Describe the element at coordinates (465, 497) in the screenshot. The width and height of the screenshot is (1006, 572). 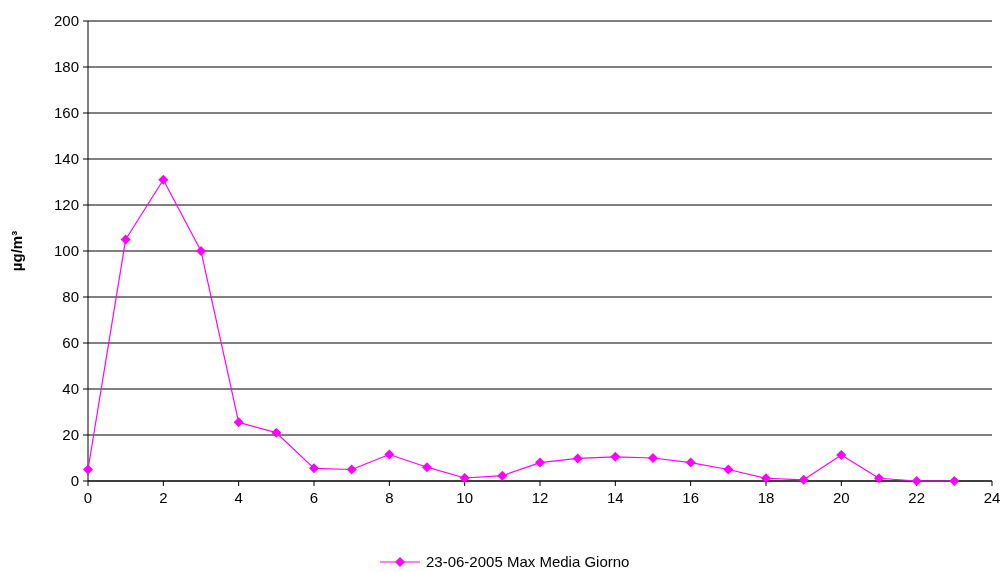
I see `x-tick-label: 10` at that location.